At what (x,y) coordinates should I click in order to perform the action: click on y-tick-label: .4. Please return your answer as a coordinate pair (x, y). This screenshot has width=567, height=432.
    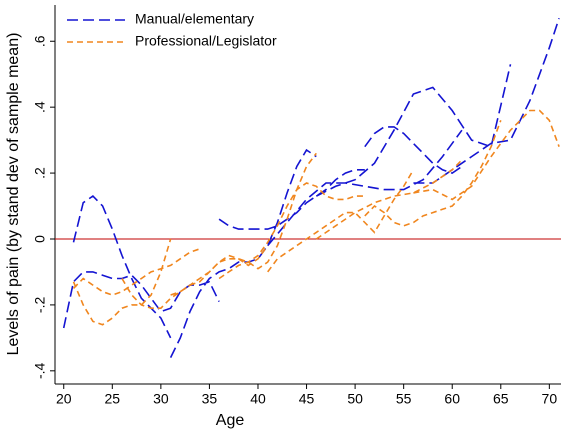
    Looking at the image, I should click on (40, 107).